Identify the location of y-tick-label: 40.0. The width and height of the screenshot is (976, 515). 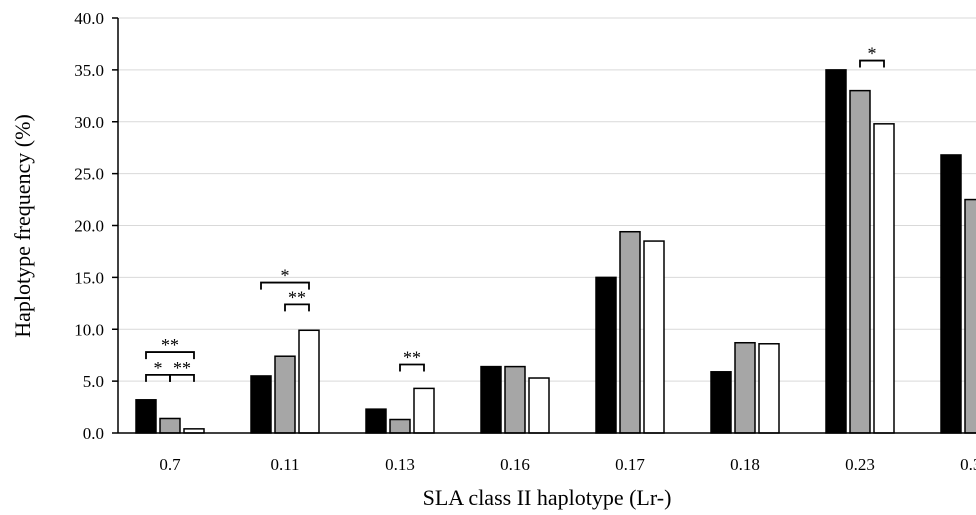
(89, 18).